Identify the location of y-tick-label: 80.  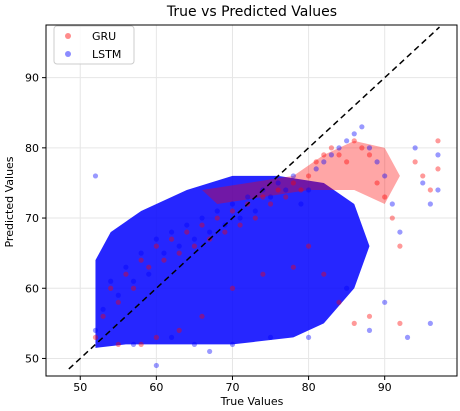
(32, 148).